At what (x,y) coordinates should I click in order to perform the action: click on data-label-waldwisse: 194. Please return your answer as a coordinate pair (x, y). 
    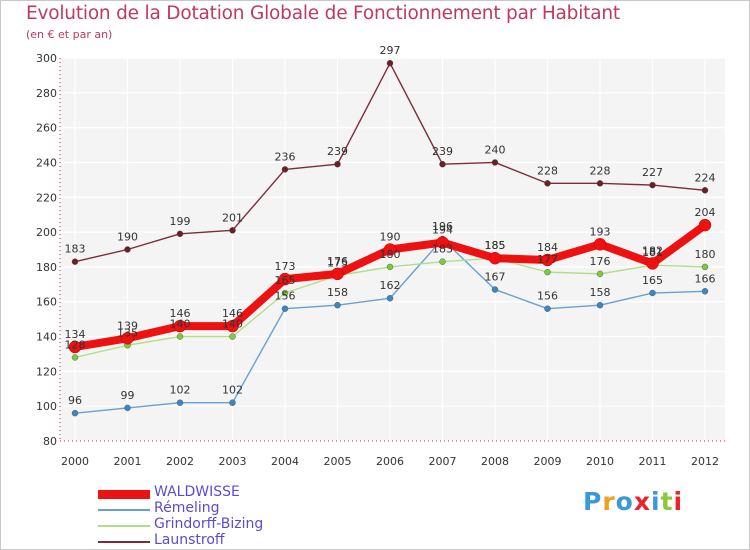
    Looking at the image, I should click on (442, 230).